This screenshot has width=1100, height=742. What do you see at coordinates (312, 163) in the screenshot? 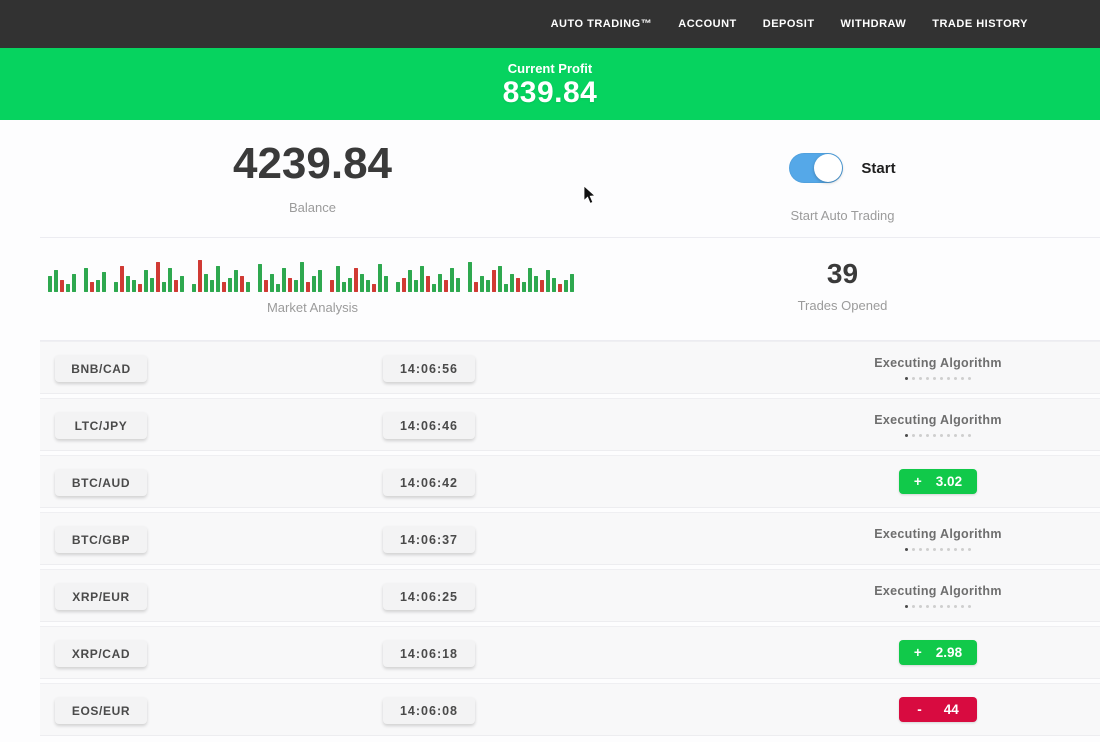
I see `balance-value: 4239.84` at bounding box center [312, 163].